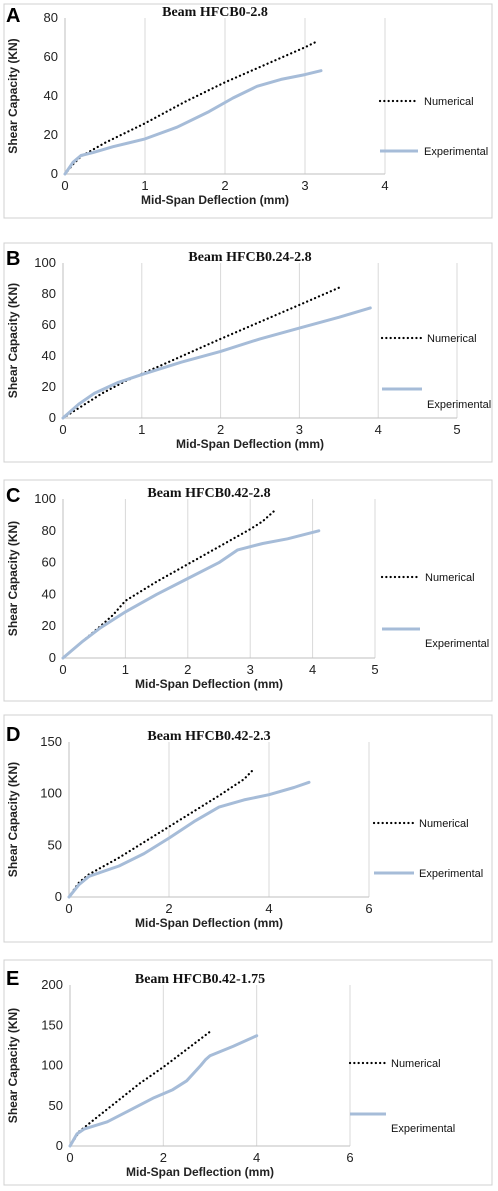 The height and width of the screenshot is (1191, 498). I want to click on chart-title: Beam HFCB0.42-2.3, so click(208, 736).